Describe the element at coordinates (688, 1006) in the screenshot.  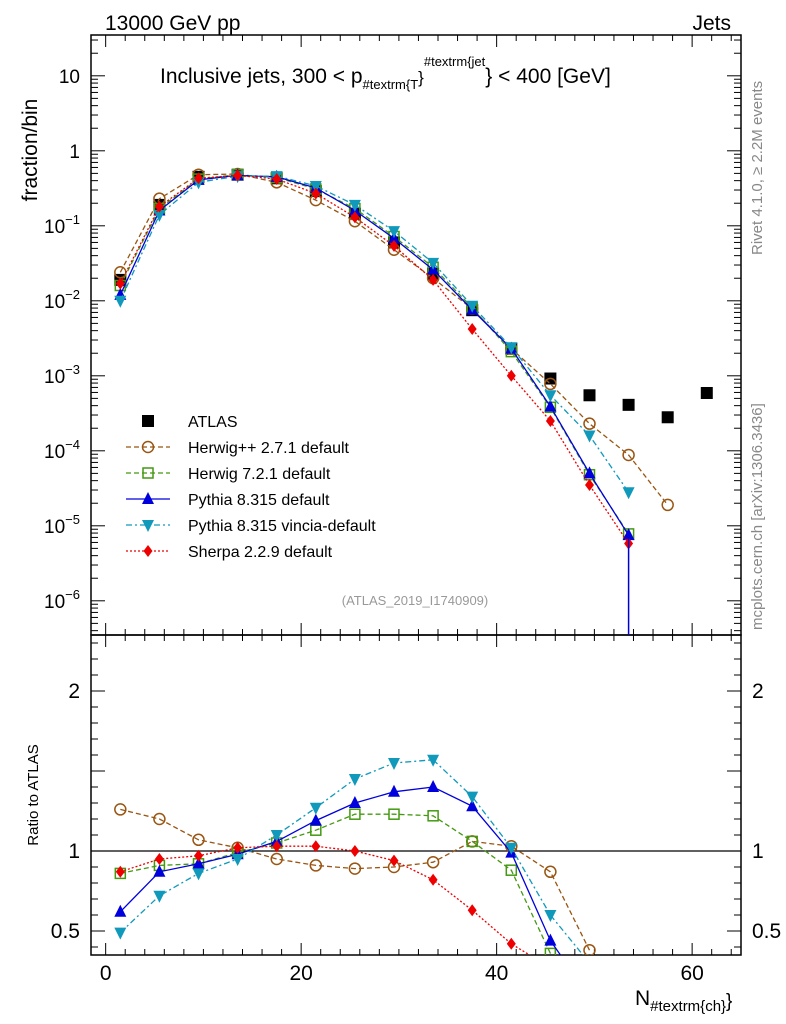
I see `x-axis-label-sub: #textrm{ch}` at that location.